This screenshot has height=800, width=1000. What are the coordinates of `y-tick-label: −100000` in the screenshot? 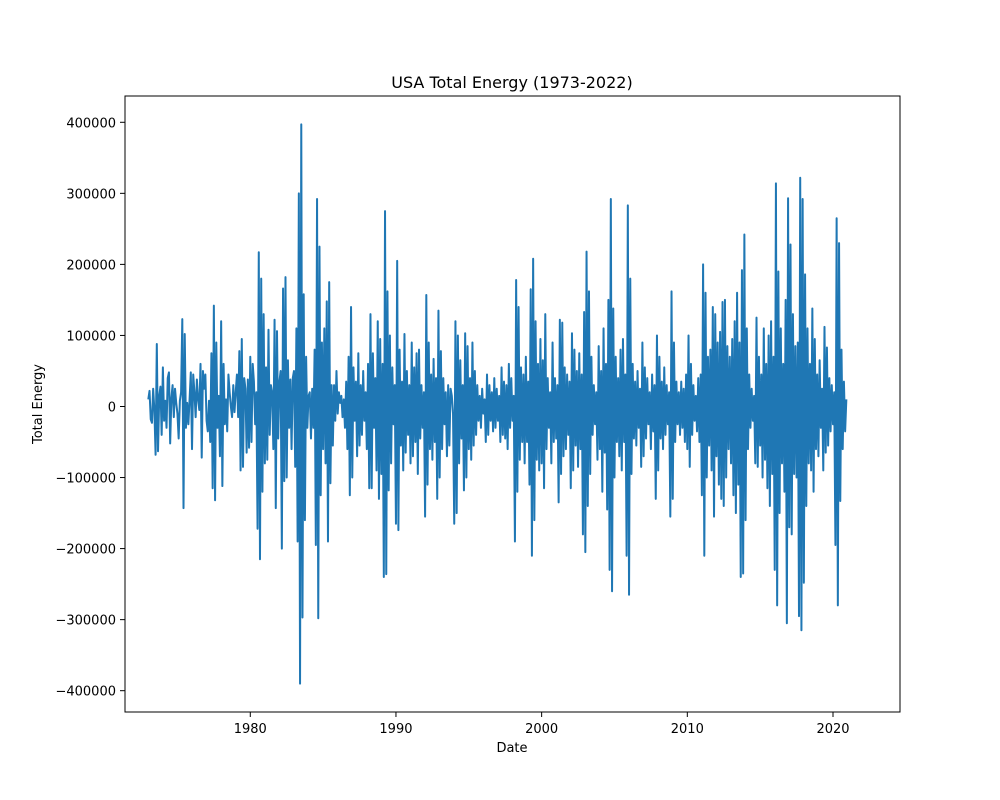 It's located at (85, 479).